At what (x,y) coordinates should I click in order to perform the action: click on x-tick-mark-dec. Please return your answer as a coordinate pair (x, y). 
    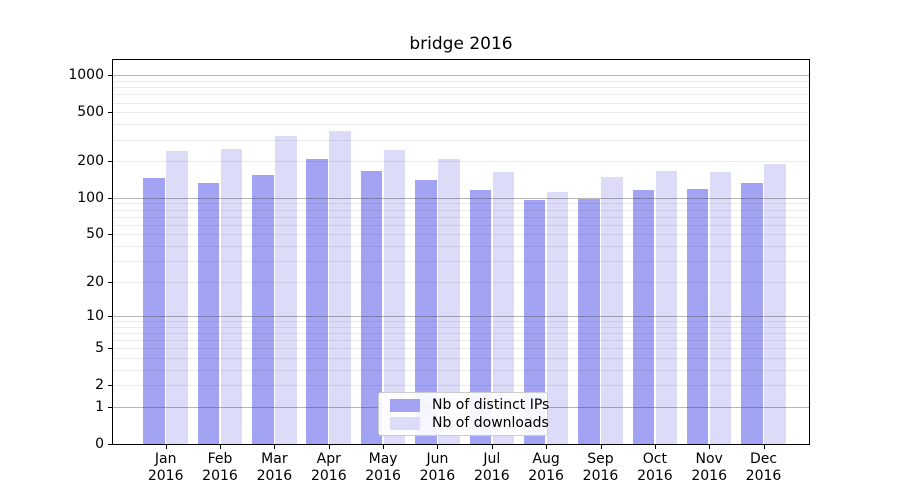
    Looking at the image, I should click on (764, 447).